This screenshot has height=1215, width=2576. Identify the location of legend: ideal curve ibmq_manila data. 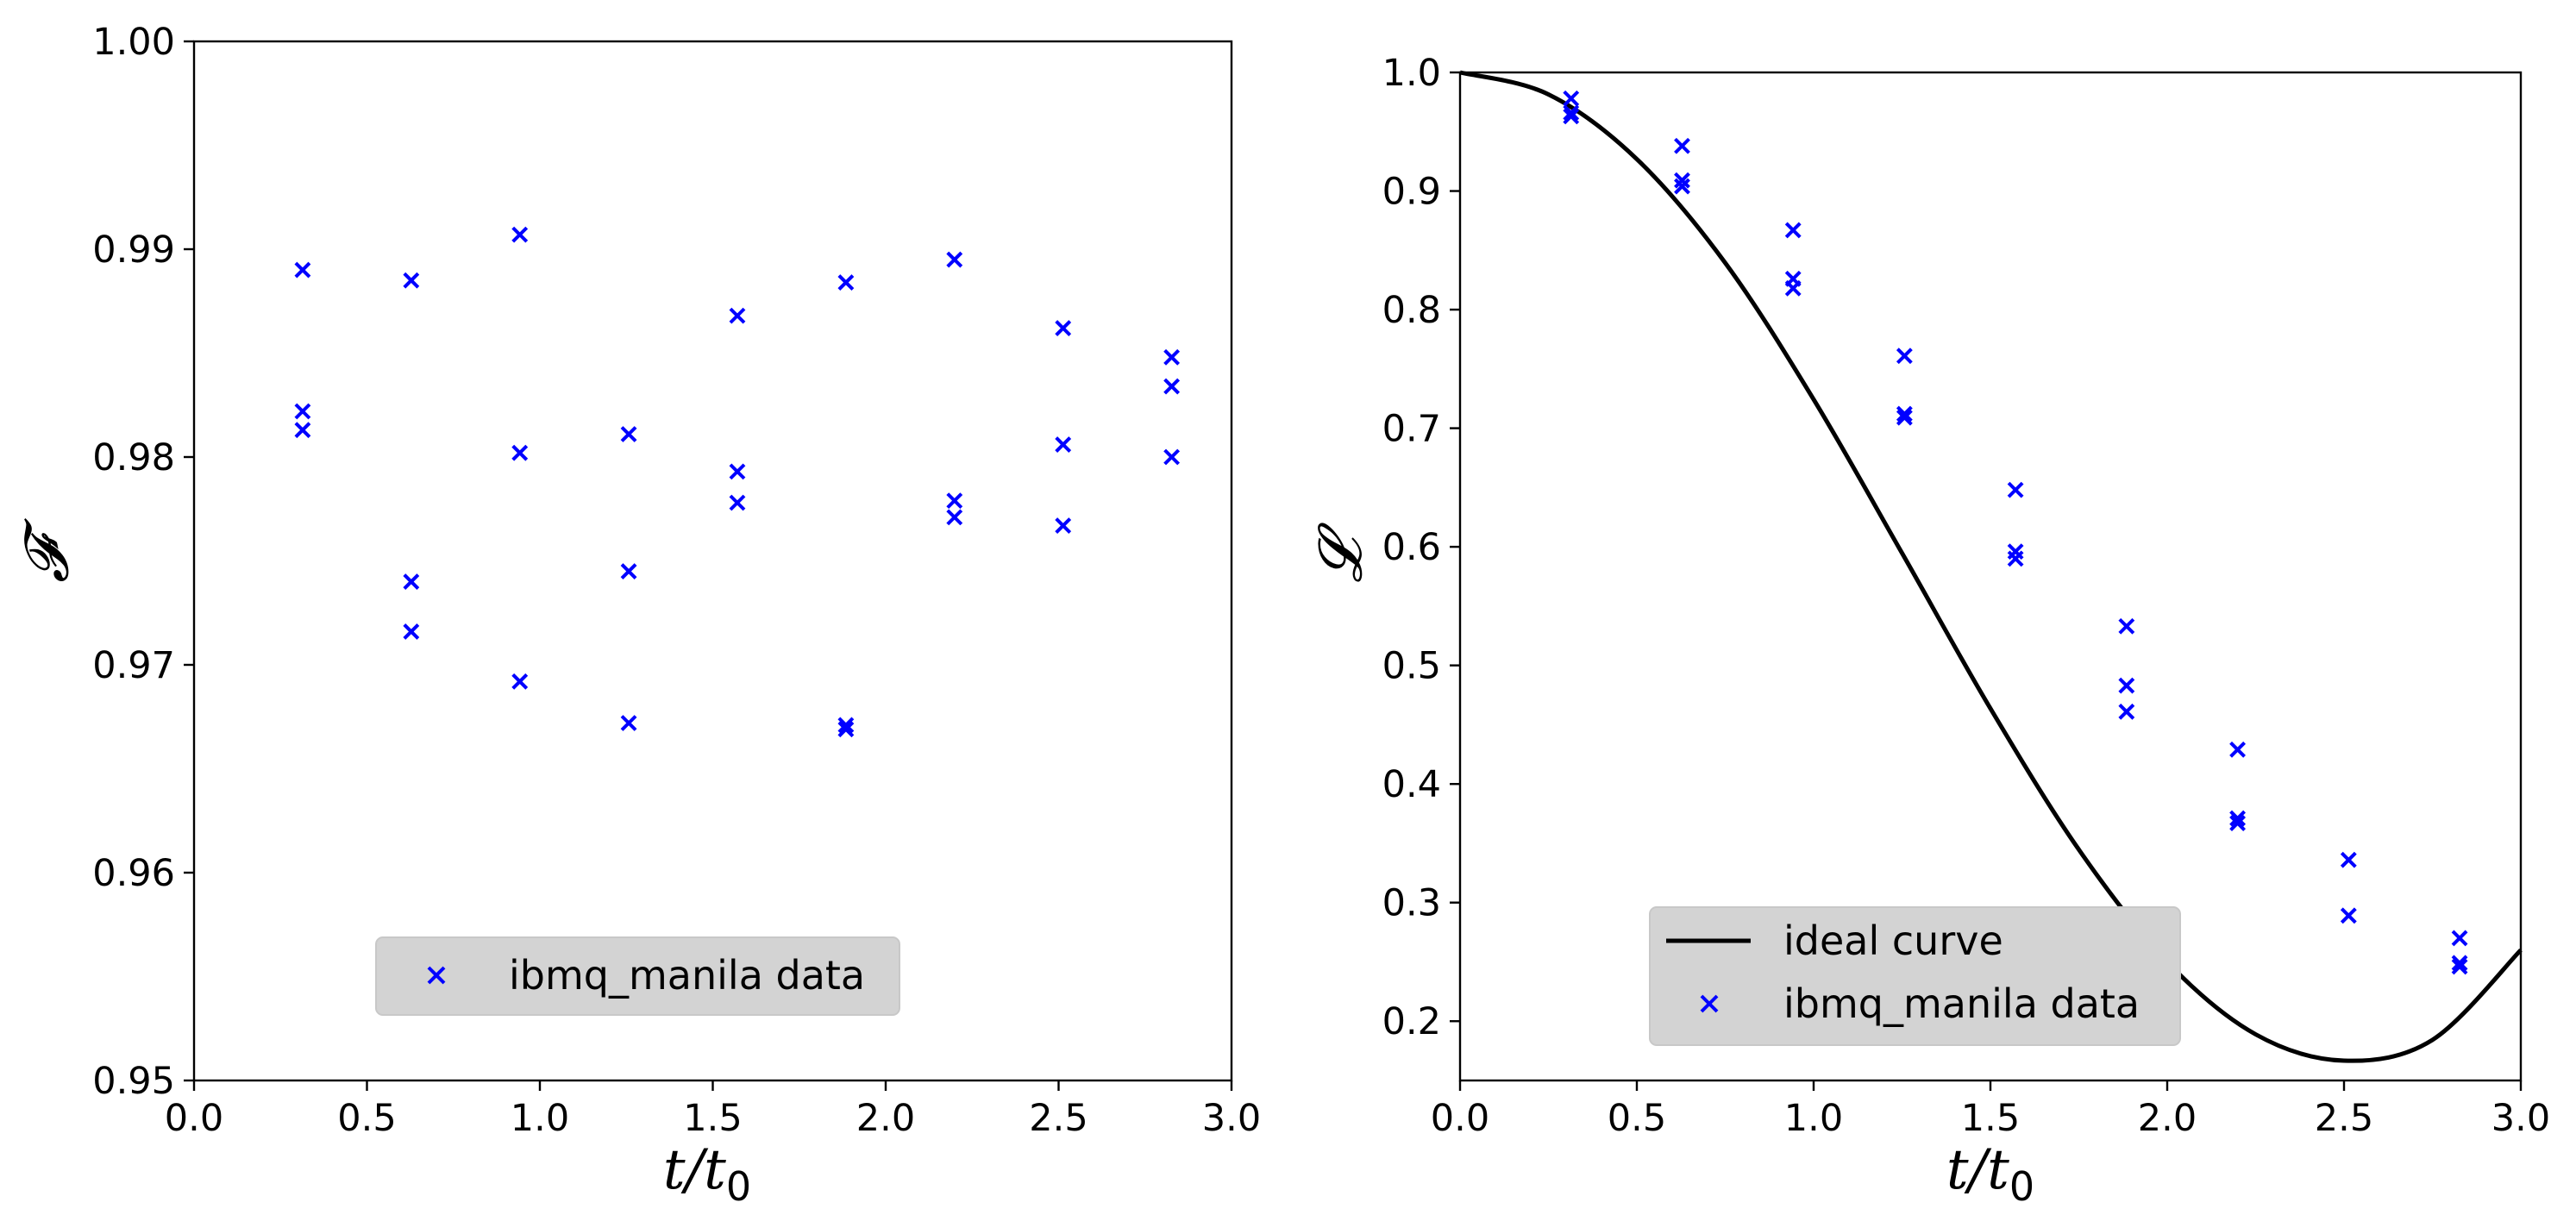
(1915, 976).